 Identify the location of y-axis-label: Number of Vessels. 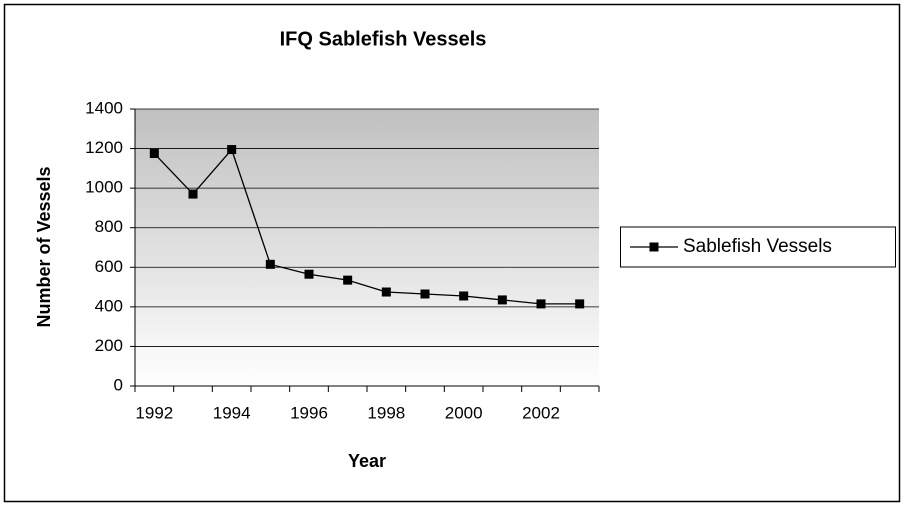
(44, 246).